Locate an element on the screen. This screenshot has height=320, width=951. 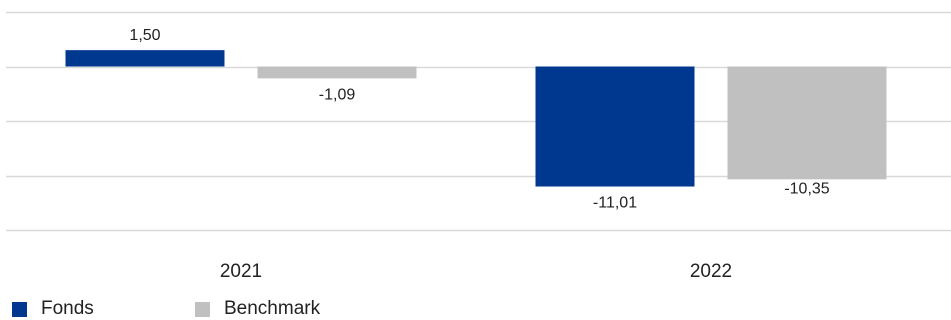
legend-swatch-benchmark is located at coordinates (202, 309).